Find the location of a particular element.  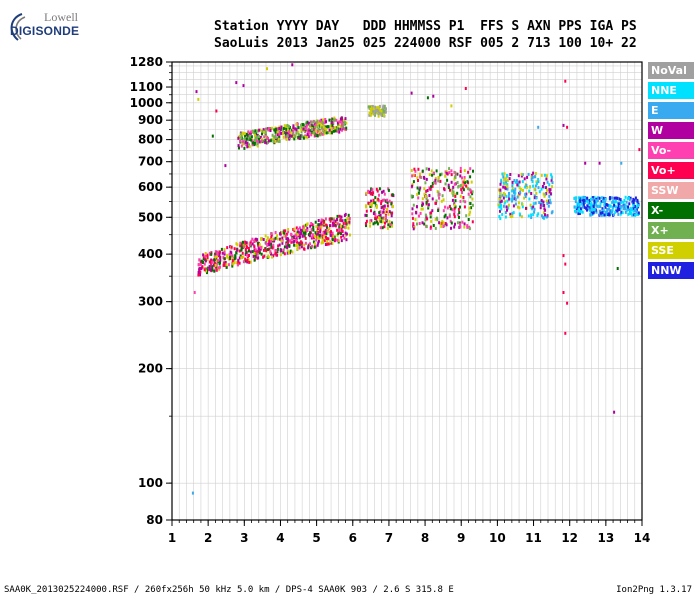

y-tick-label: 1000 is located at coordinates (146, 103).